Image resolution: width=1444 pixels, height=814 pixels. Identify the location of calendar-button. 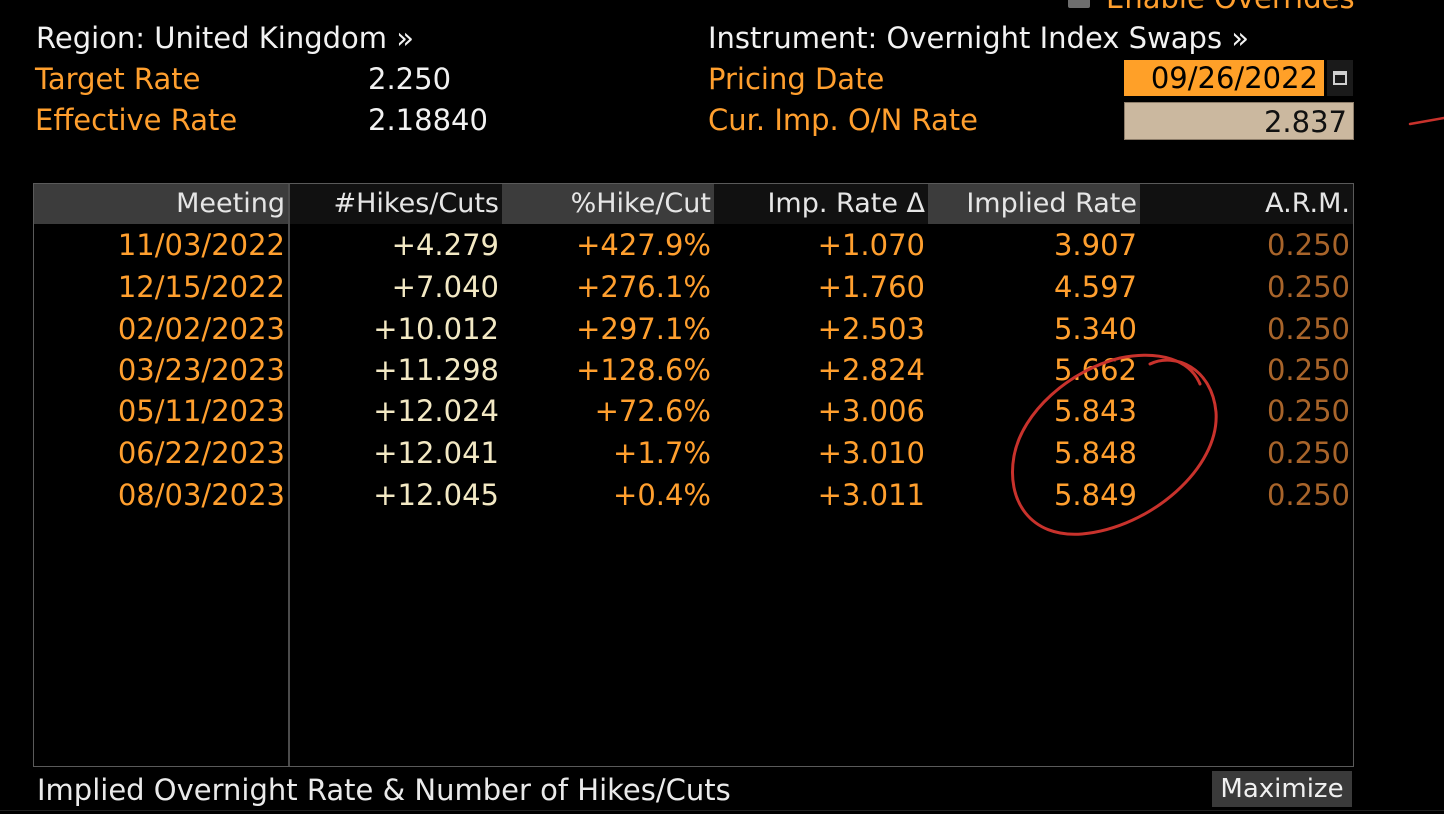
(1340, 78).